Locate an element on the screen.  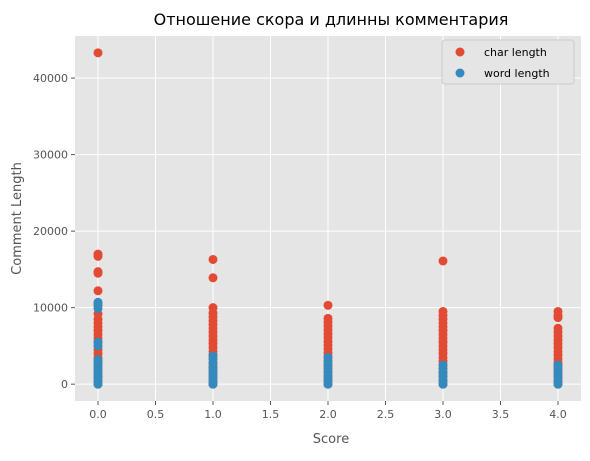
y-tick-label: 40000 is located at coordinates (50, 78).